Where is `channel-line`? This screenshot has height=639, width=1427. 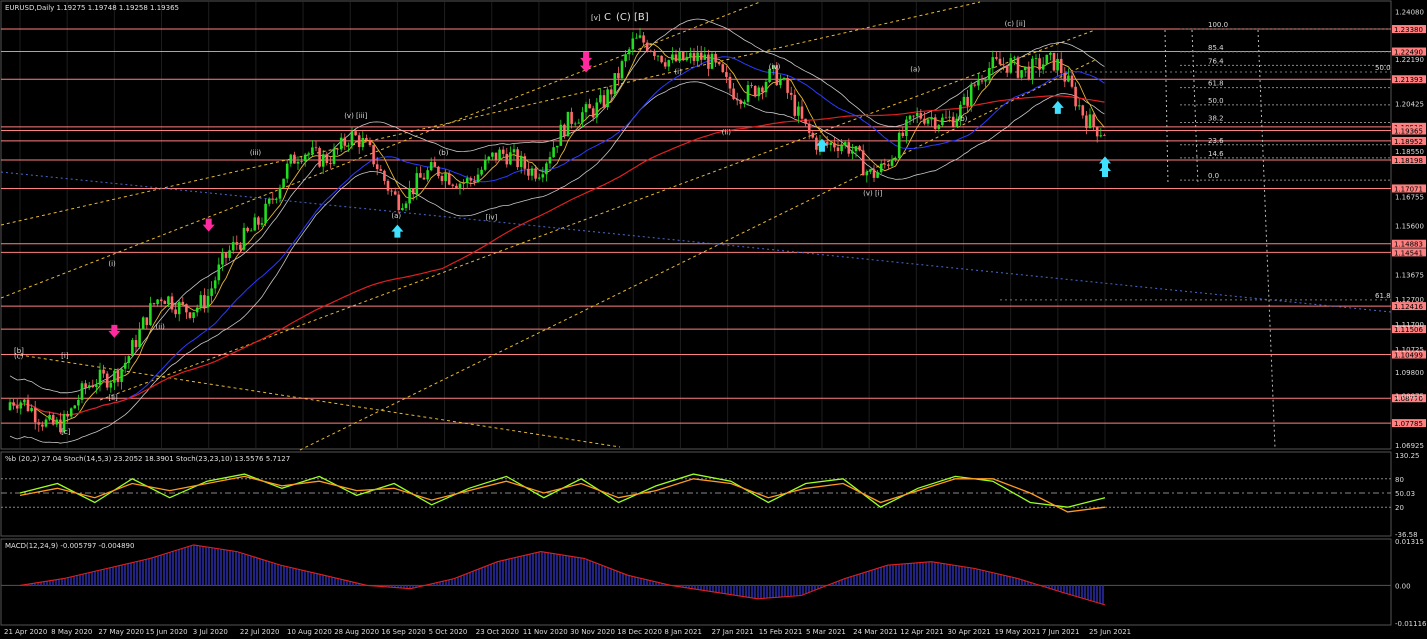 channel-line is located at coordinates (320, 401).